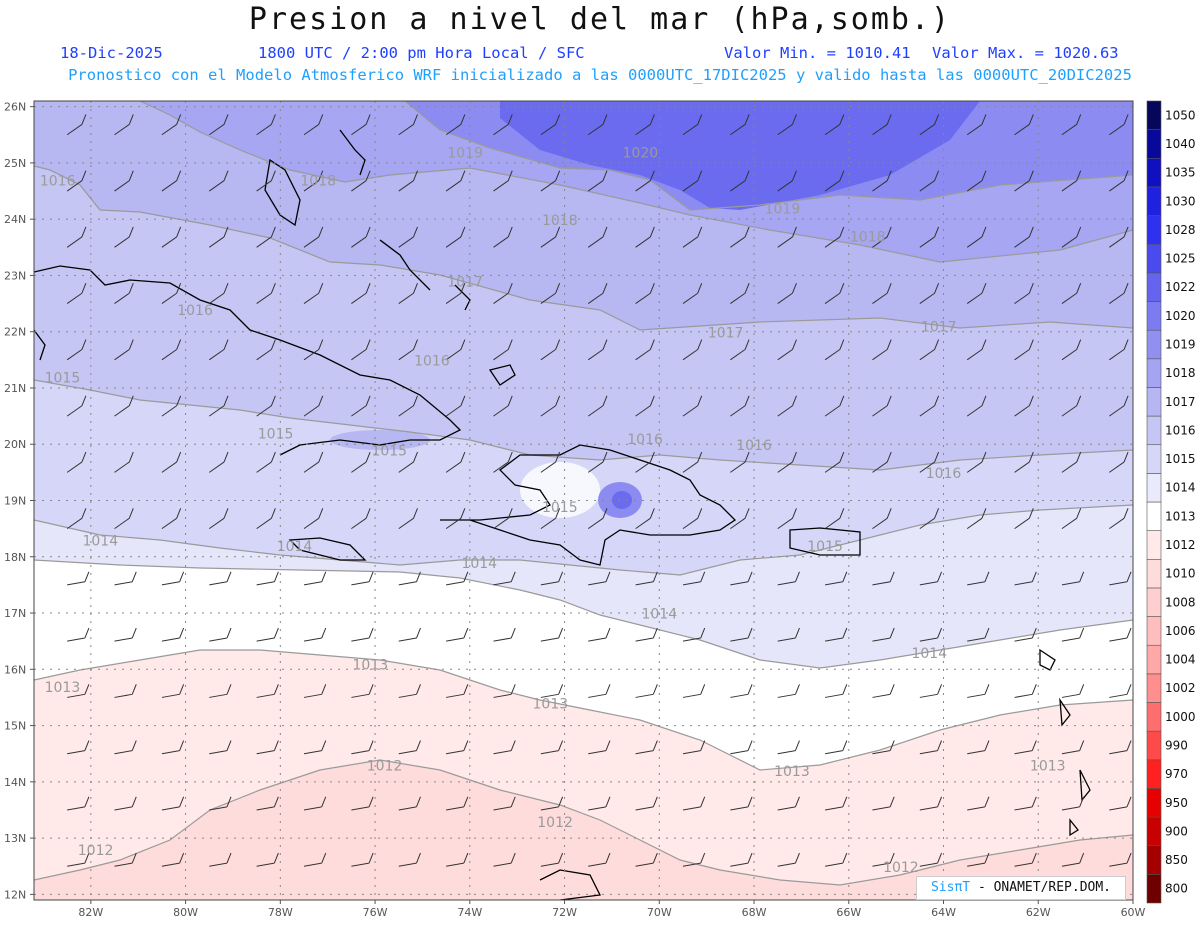 This screenshot has width=1200, height=927. Describe the element at coordinates (1180, 516) in the screenshot. I see `colorbar-label: 1013` at that location.